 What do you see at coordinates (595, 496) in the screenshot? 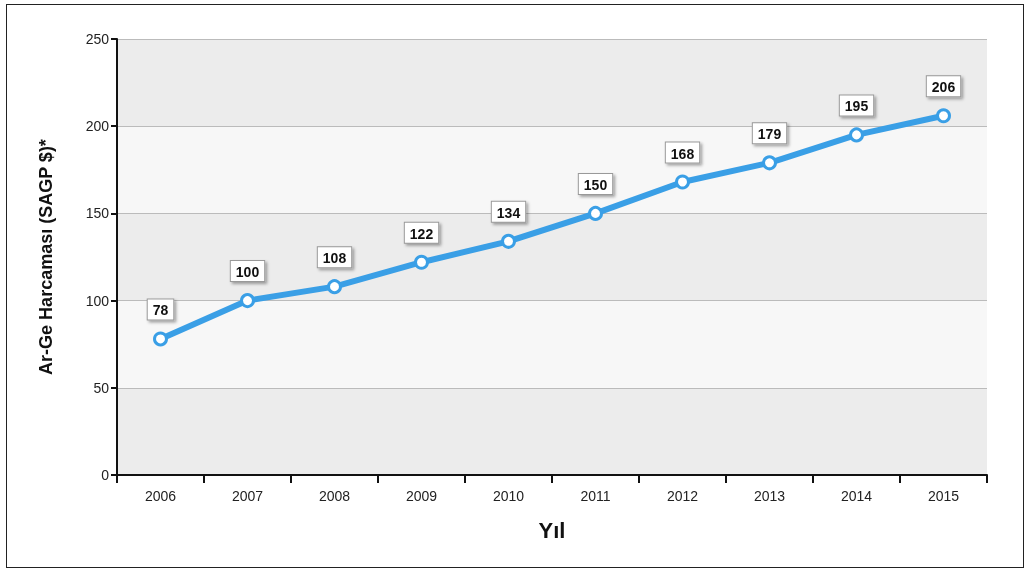
I see `x-tick-label: 2011` at bounding box center [595, 496].